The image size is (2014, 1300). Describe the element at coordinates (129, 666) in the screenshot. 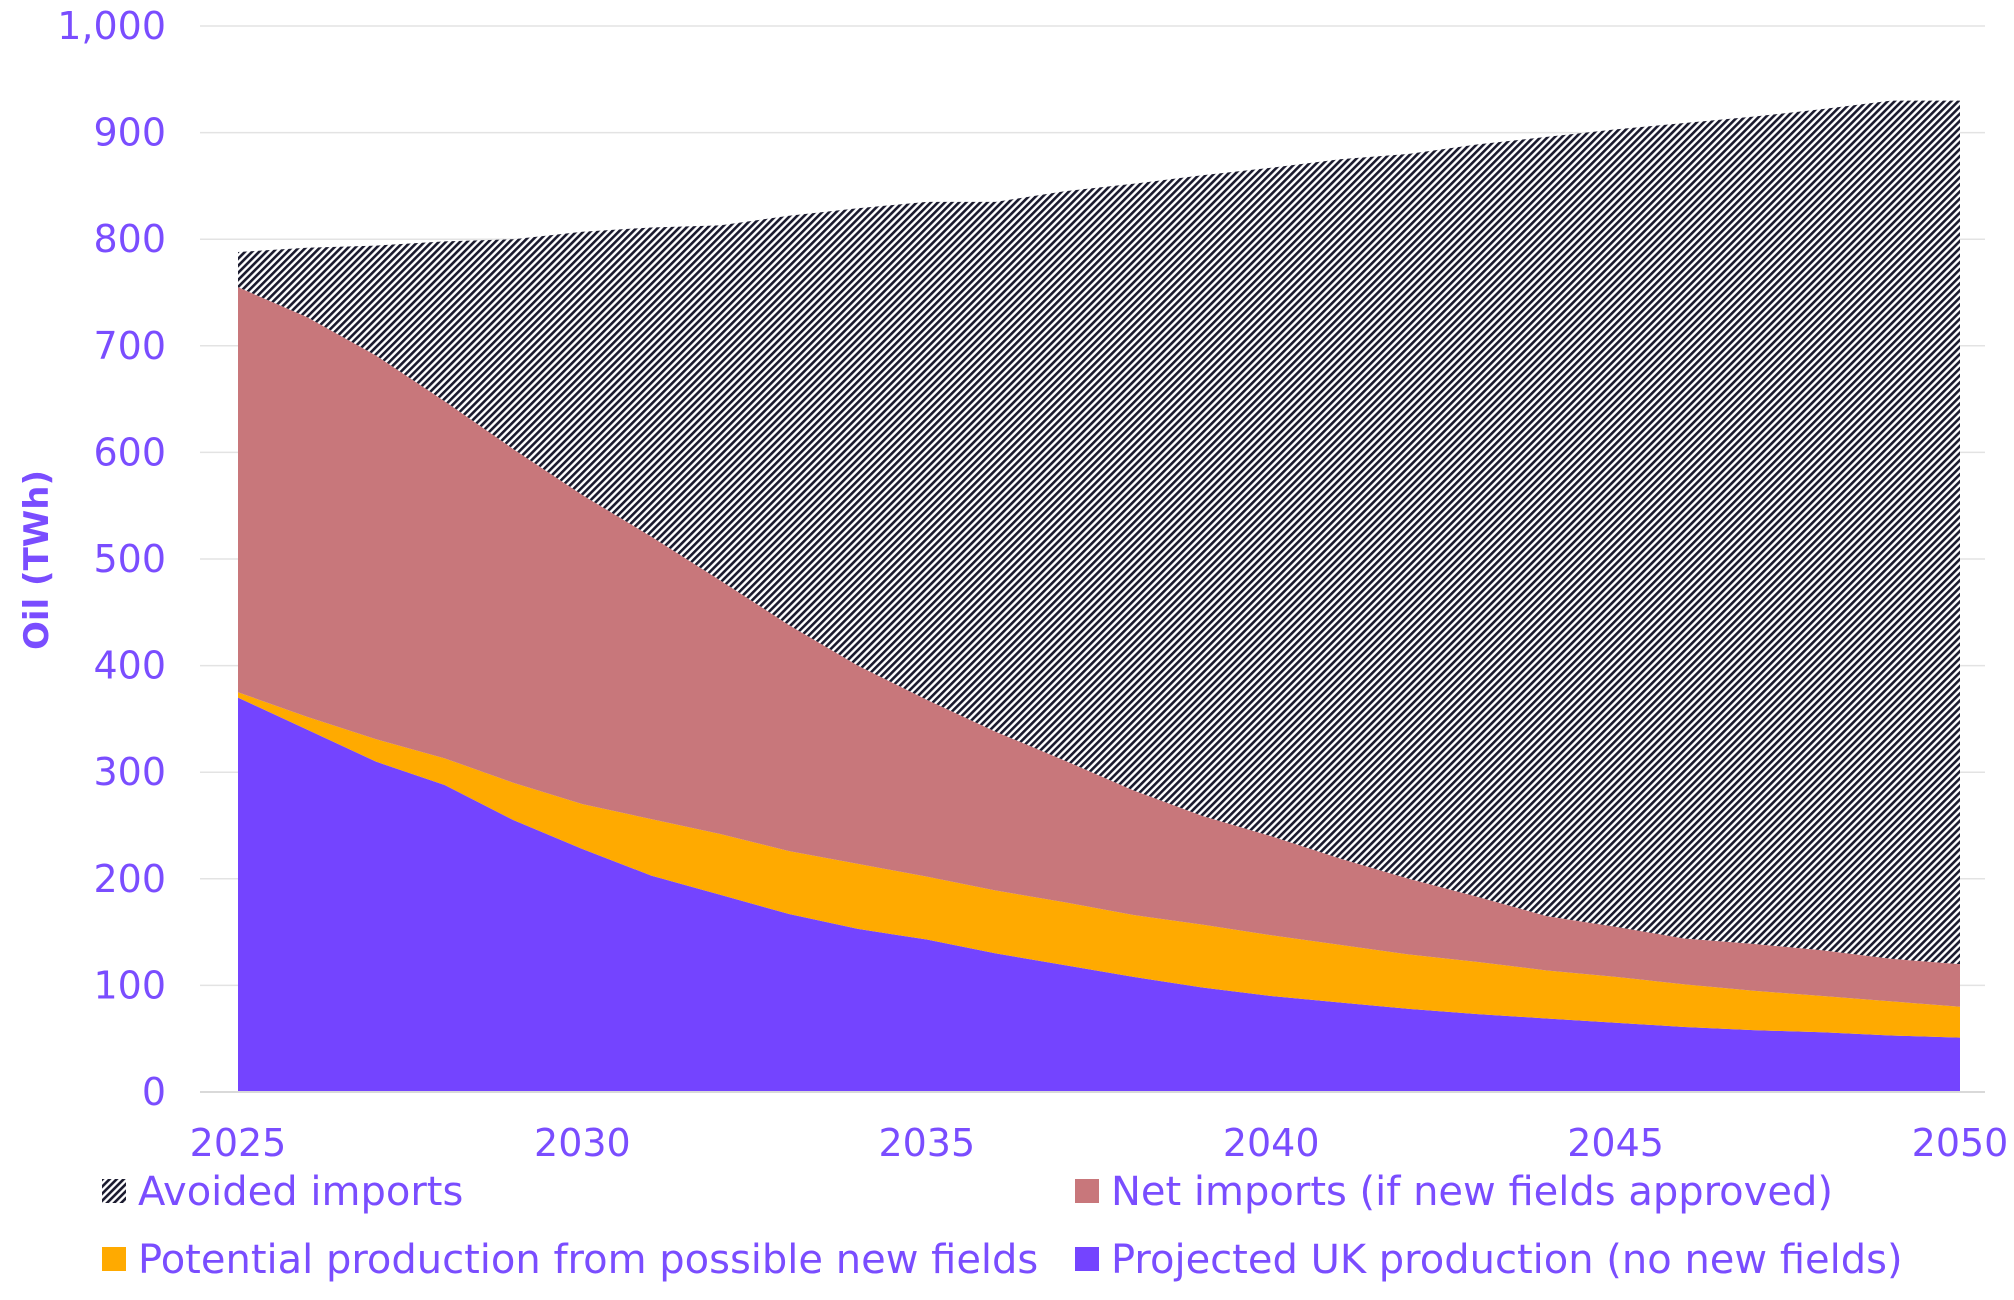

I see `y-tick-label: 400` at that location.